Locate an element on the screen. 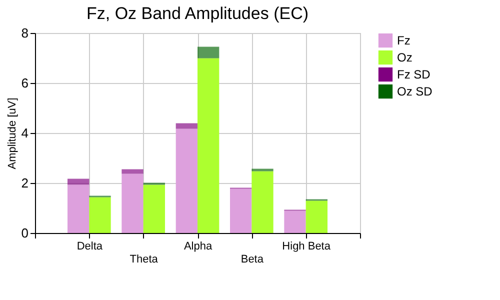  legend-label: Fz is located at coordinates (403, 41).